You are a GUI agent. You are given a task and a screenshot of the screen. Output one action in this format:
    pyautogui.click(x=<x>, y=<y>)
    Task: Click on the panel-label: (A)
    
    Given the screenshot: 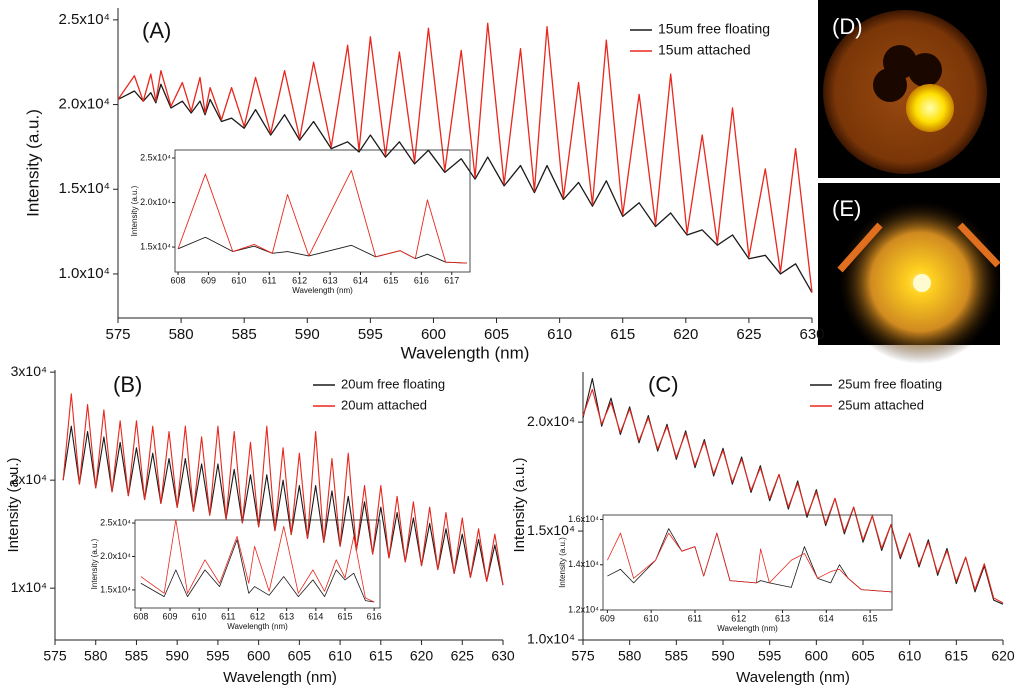 What is the action you would take?
    pyautogui.click(x=156, y=30)
    